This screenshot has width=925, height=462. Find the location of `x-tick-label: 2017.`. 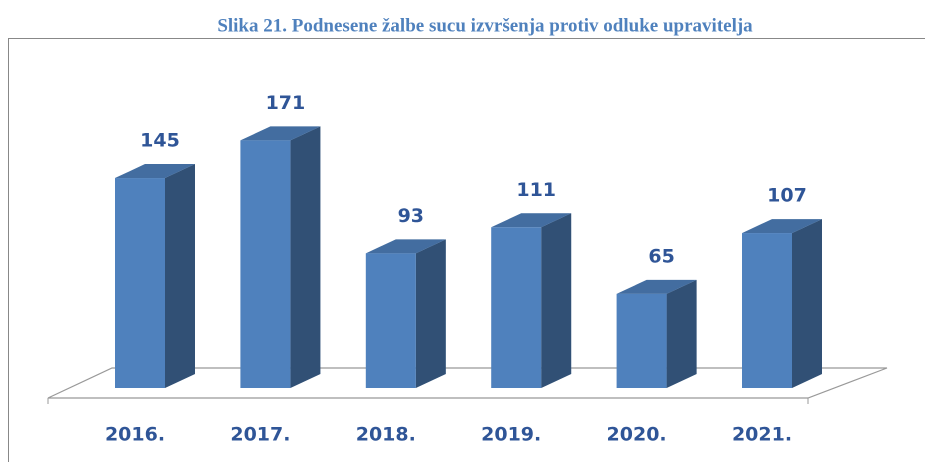

x-tick-label: 2017. is located at coordinates (260, 435).